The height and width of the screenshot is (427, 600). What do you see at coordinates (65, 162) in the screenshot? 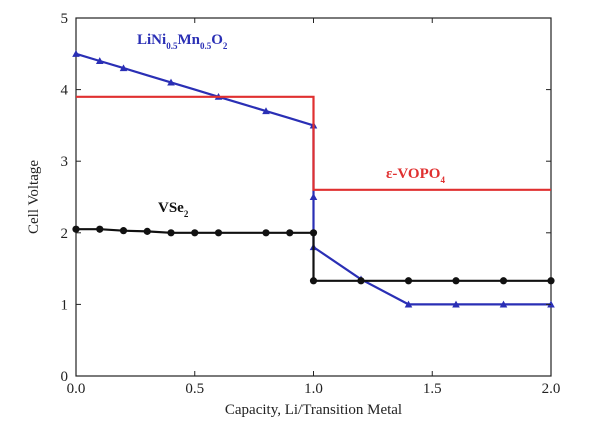
I see `y-tick-label: 3` at bounding box center [65, 162].